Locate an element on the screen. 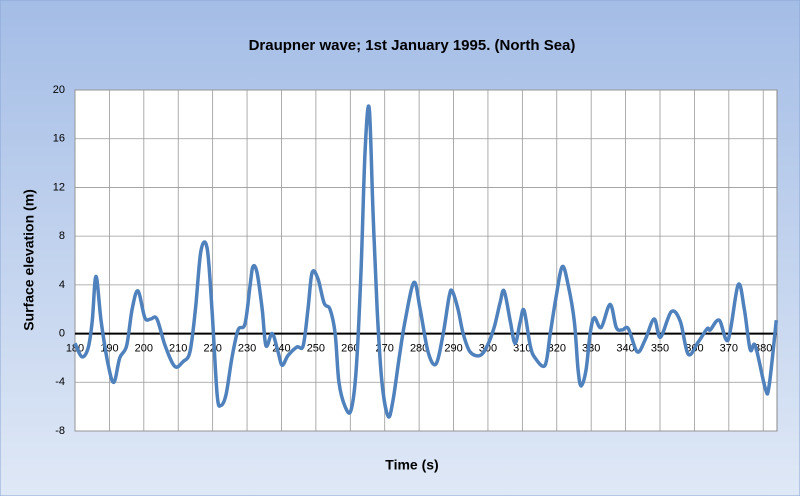 Image resolution: width=800 pixels, height=496 pixels. x-tick-label: 370 is located at coordinates (729, 348).